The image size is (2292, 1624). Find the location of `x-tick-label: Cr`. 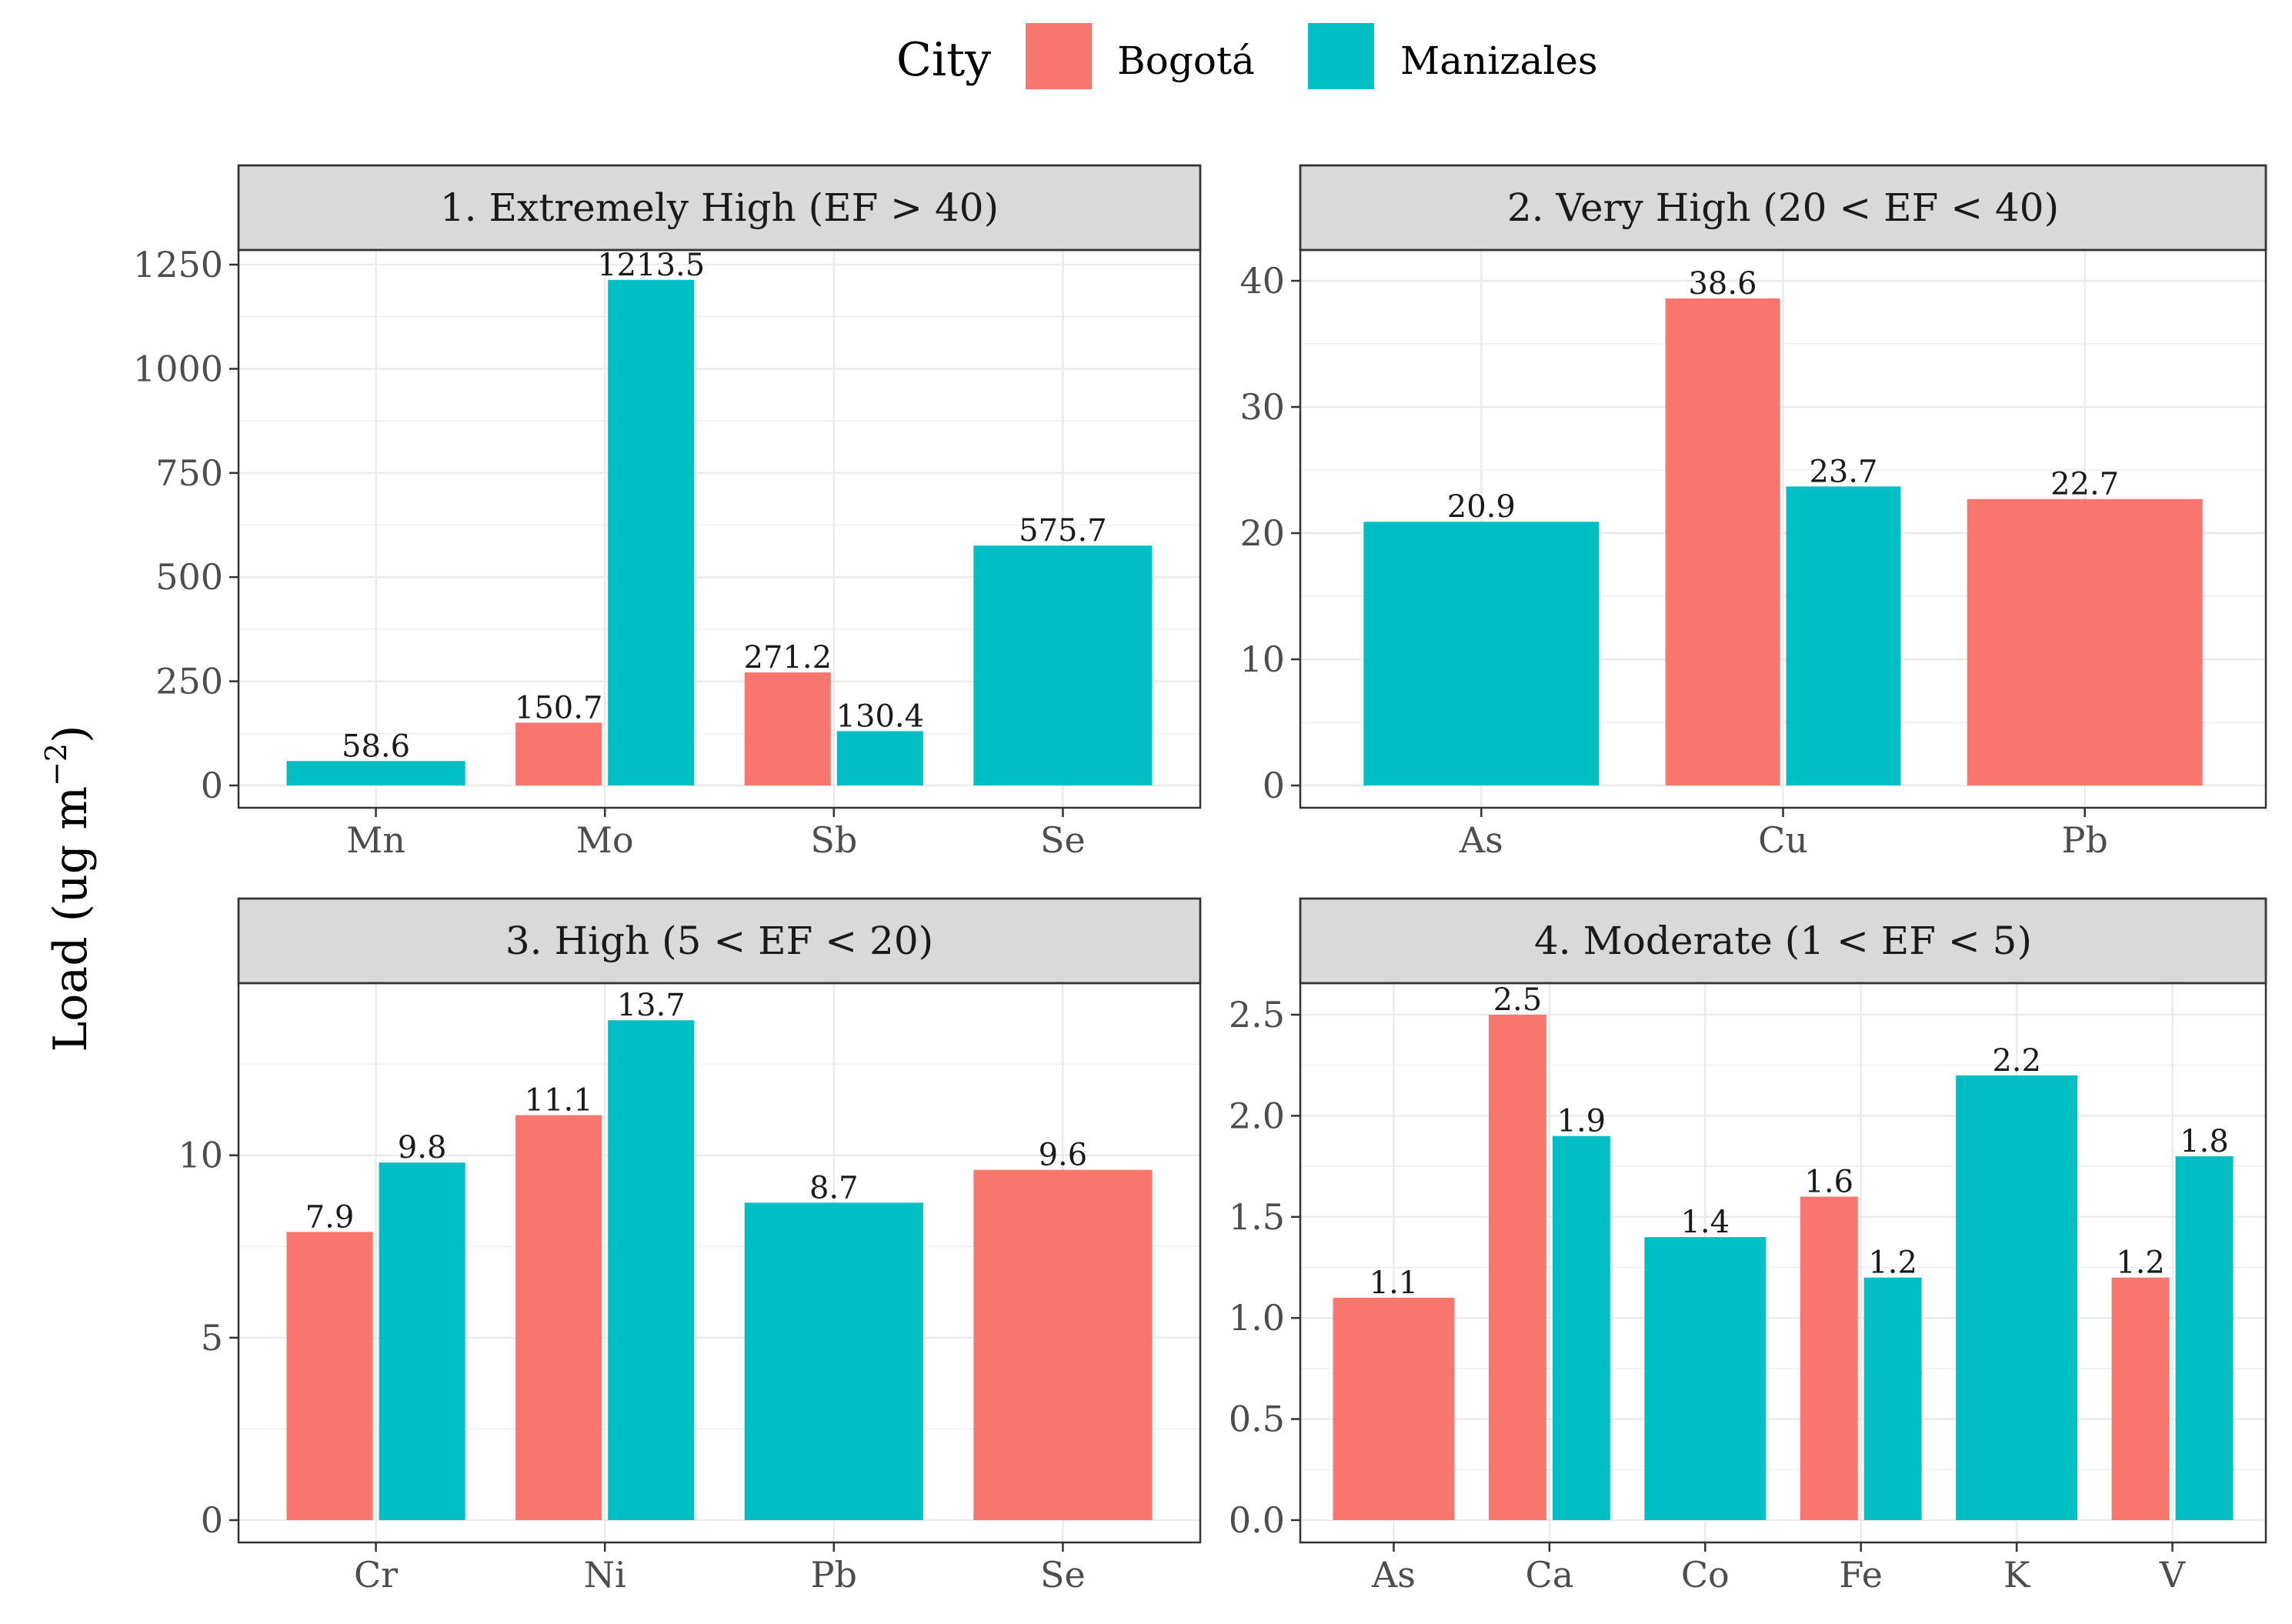

x-tick-label: Cr is located at coordinates (376, 1575).